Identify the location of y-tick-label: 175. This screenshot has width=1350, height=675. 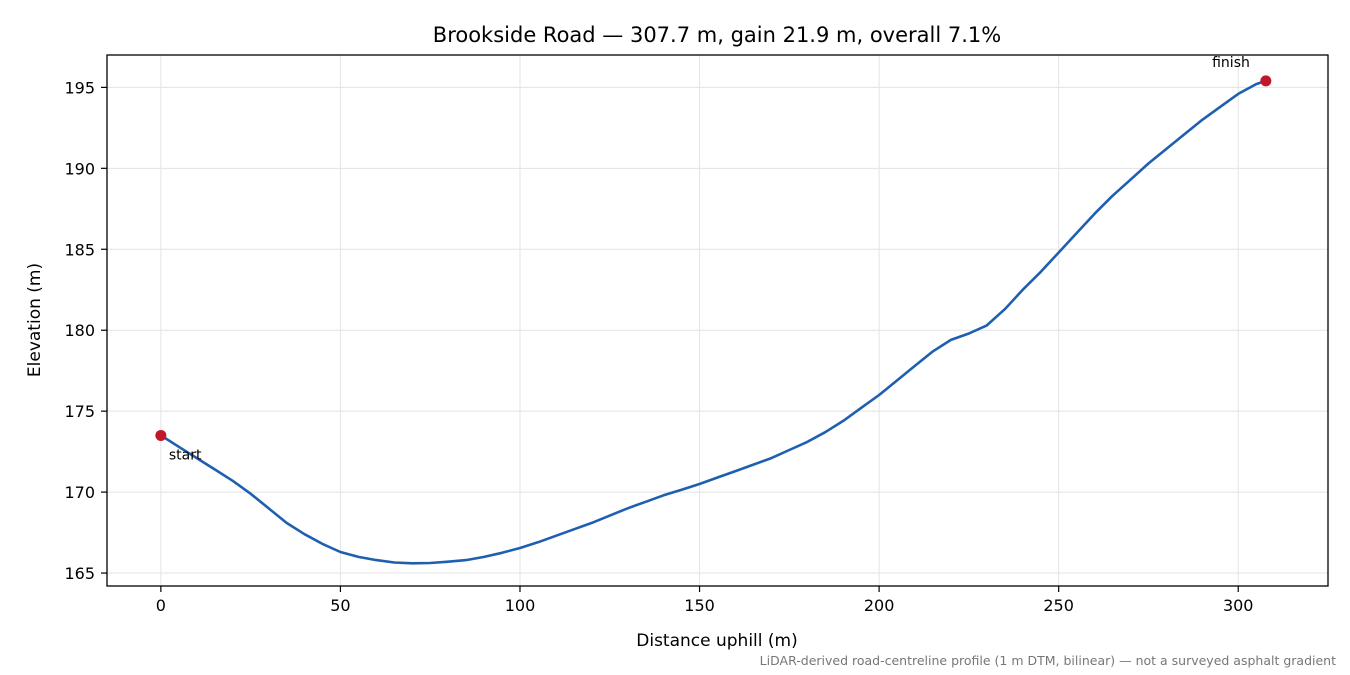
(79, 411).